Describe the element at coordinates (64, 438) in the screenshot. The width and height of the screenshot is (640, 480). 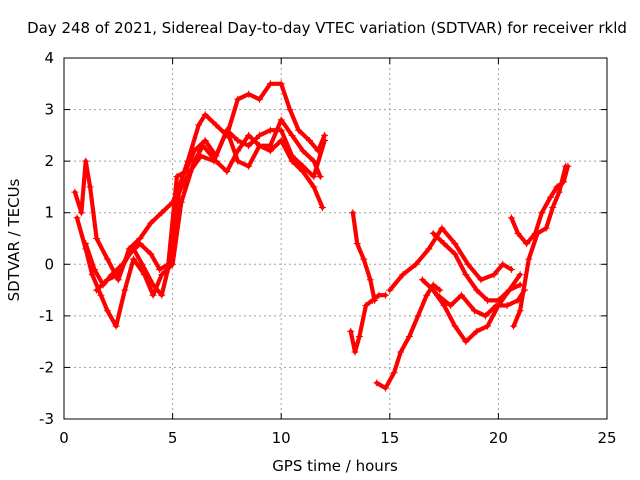
I see `x-tick-label: 0` at that location.